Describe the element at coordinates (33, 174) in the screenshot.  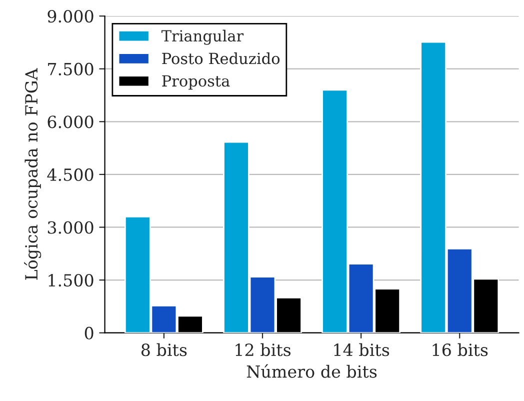
I see `y-axis-title: Lógica ocupada no FPGA` at that location.